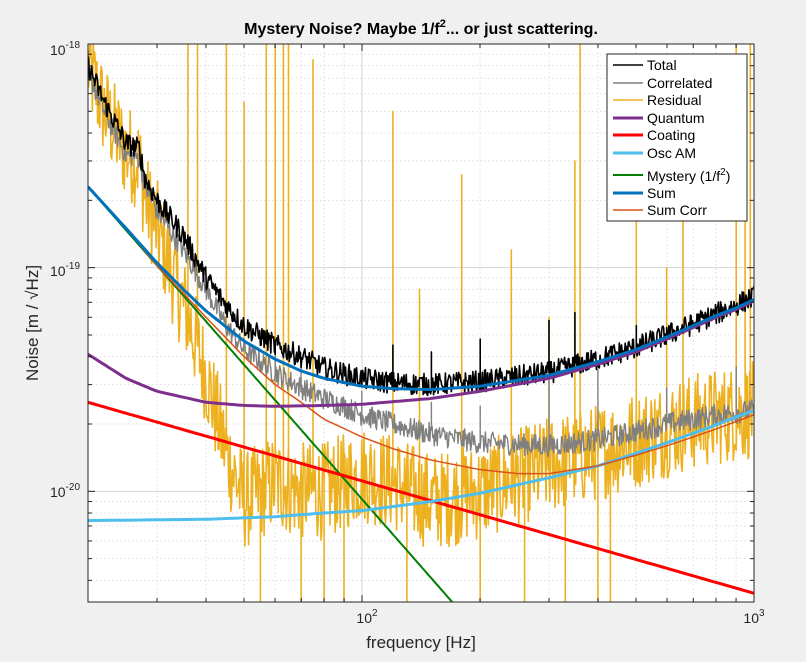 The image size is (806, 662). What do you see at coordinates (421, 465) in the screenshot?
I see `series-line-osc-am` at bounding box center [421, 465].